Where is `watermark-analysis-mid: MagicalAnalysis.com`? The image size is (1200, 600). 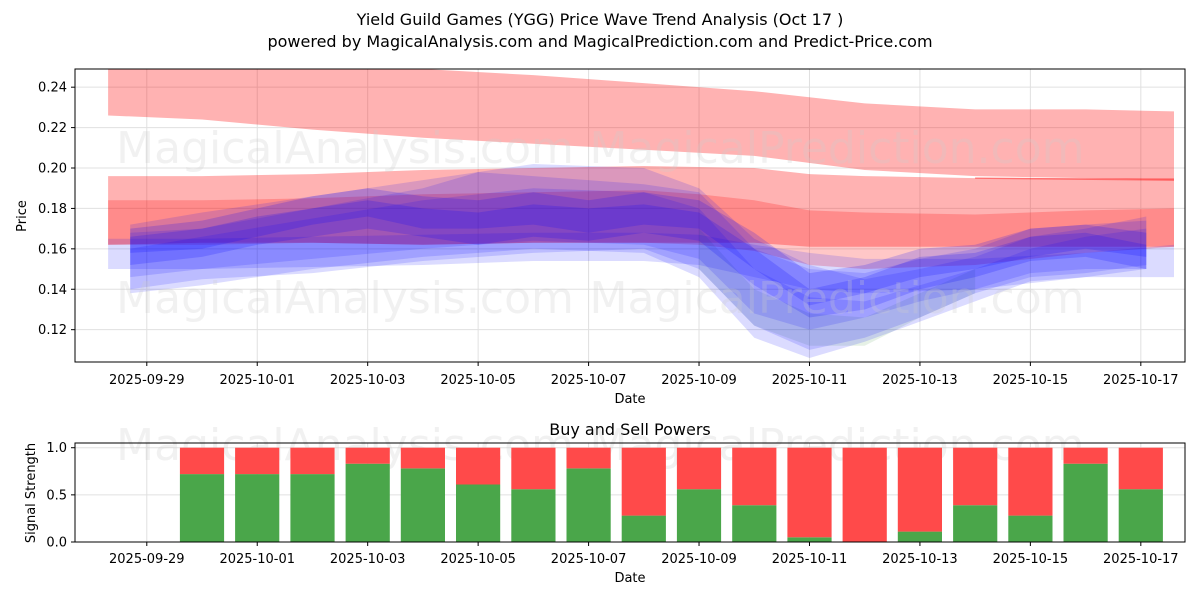
watermark-analysis-mid: MagicalAnalysis.com is located at coordinates (345, 298).